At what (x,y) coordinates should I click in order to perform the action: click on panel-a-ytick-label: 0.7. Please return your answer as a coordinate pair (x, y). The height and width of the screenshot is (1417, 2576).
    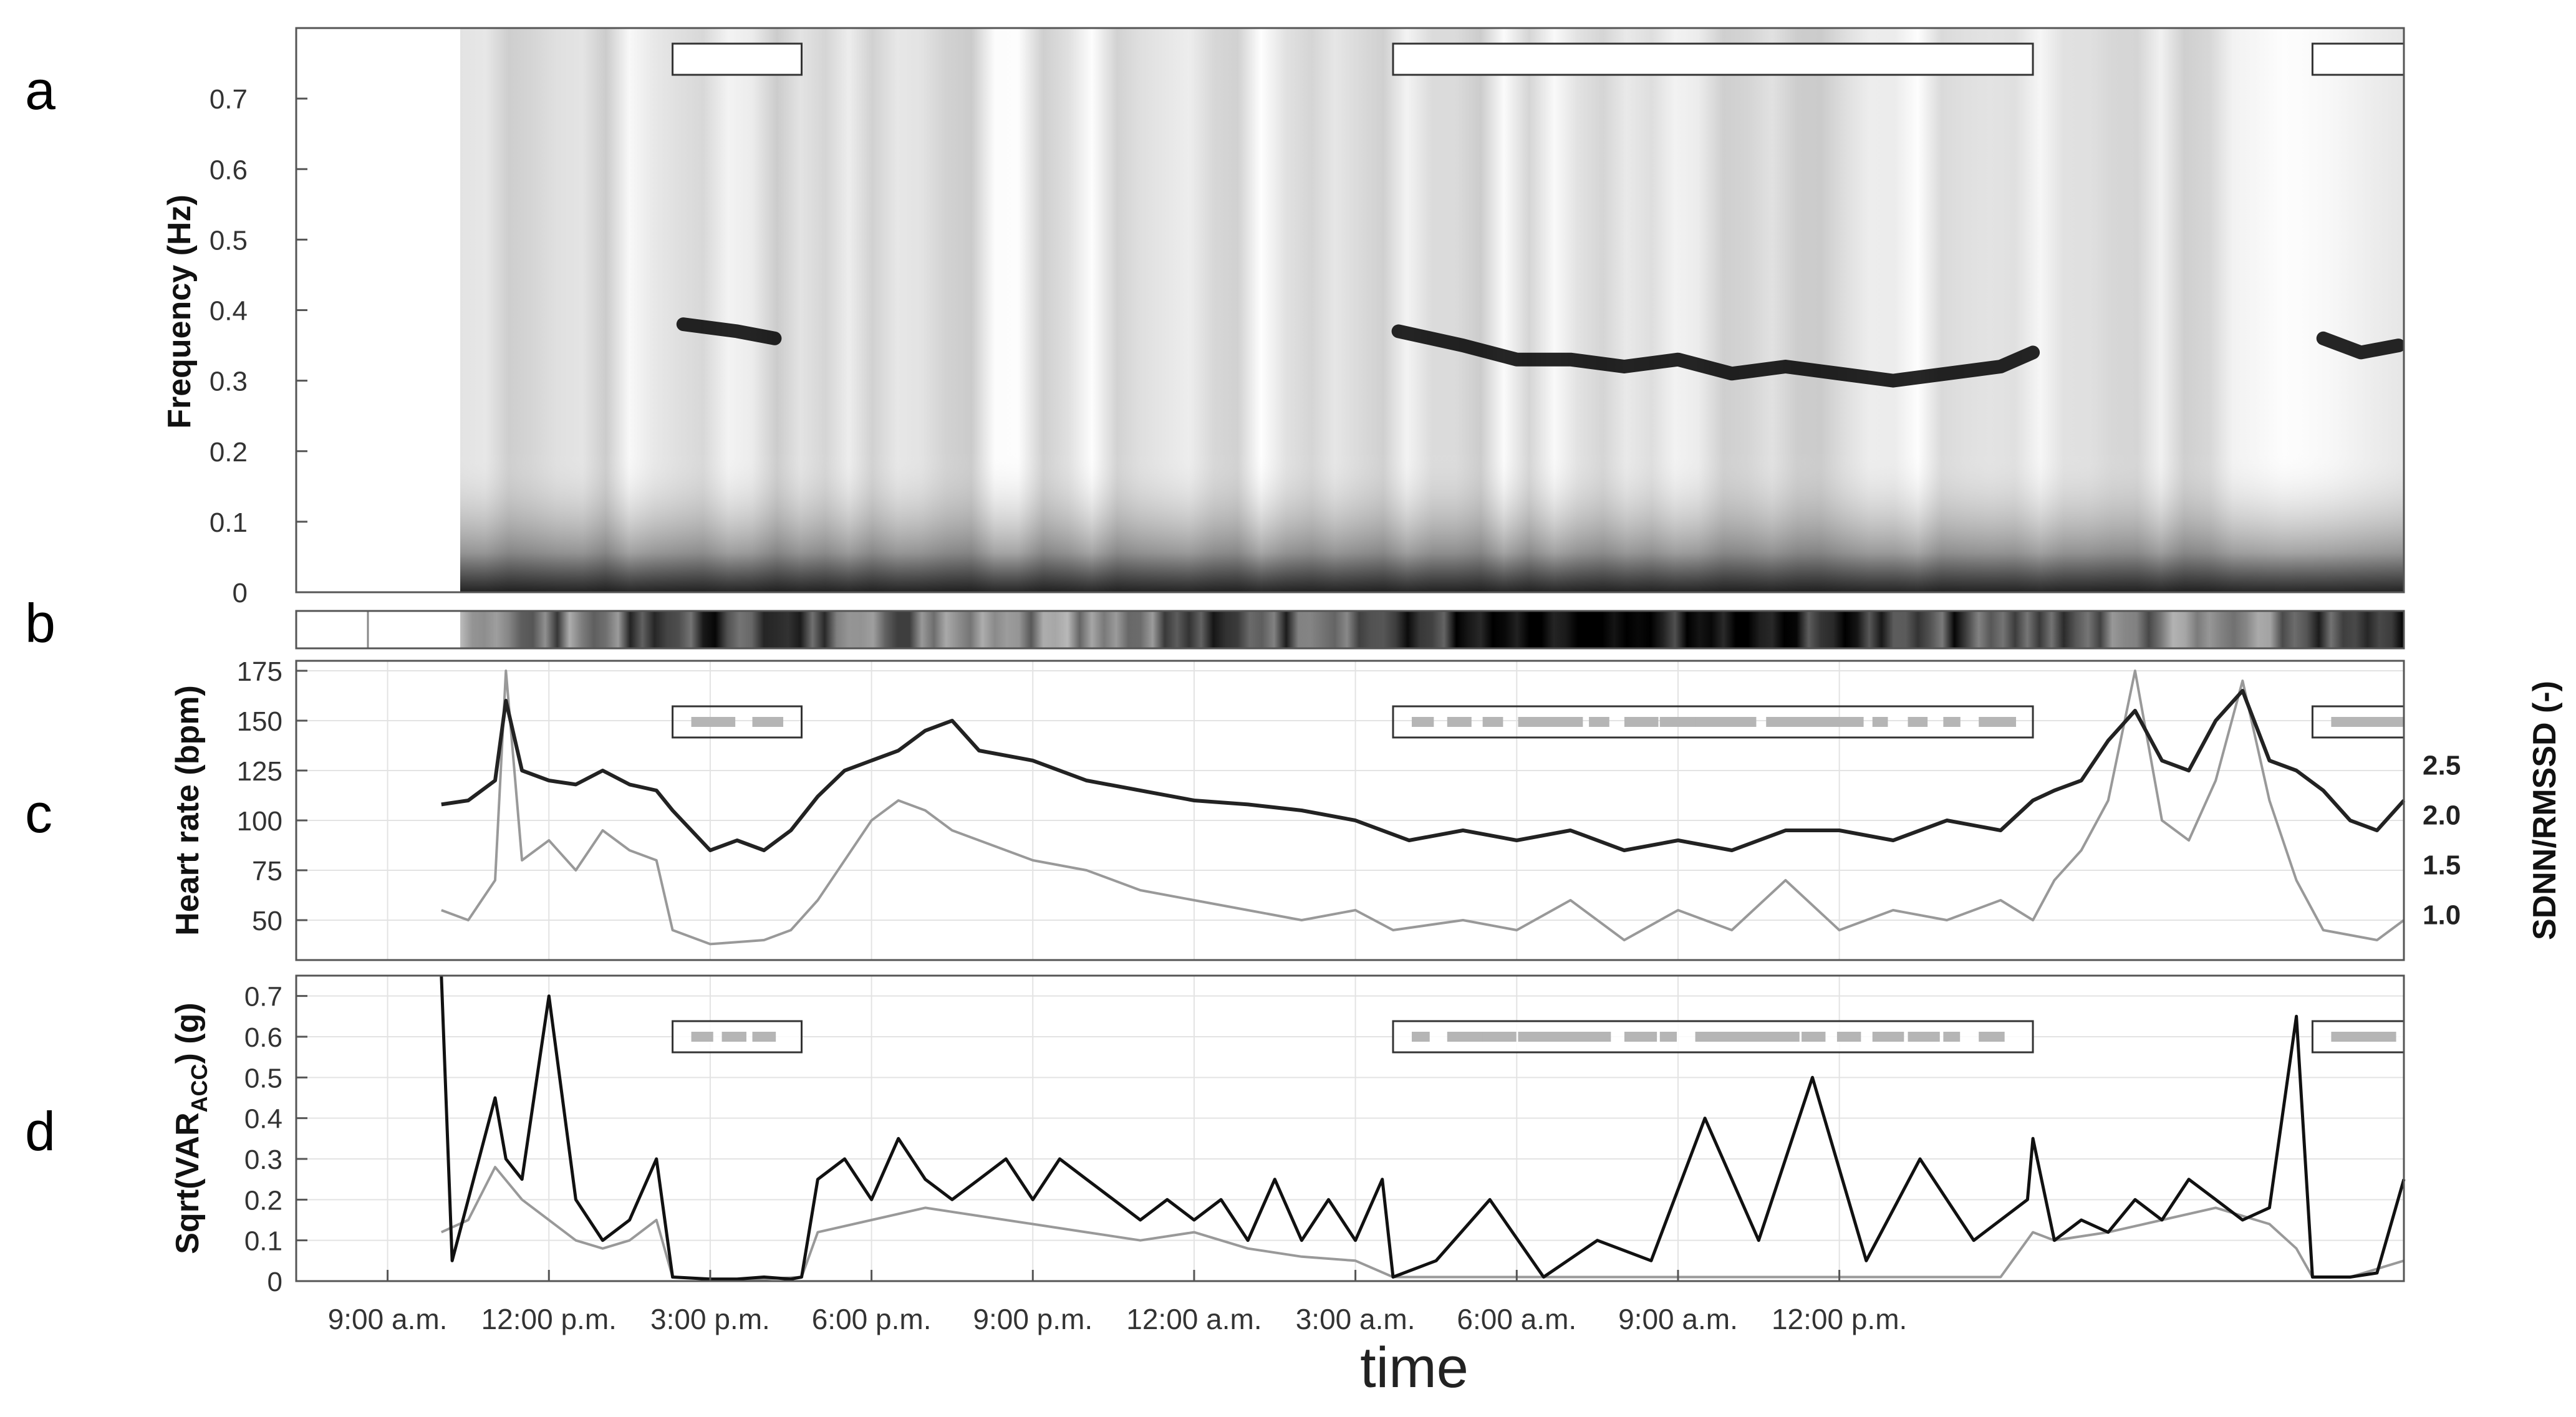
    Looking at the image, I should click on (229, 99).